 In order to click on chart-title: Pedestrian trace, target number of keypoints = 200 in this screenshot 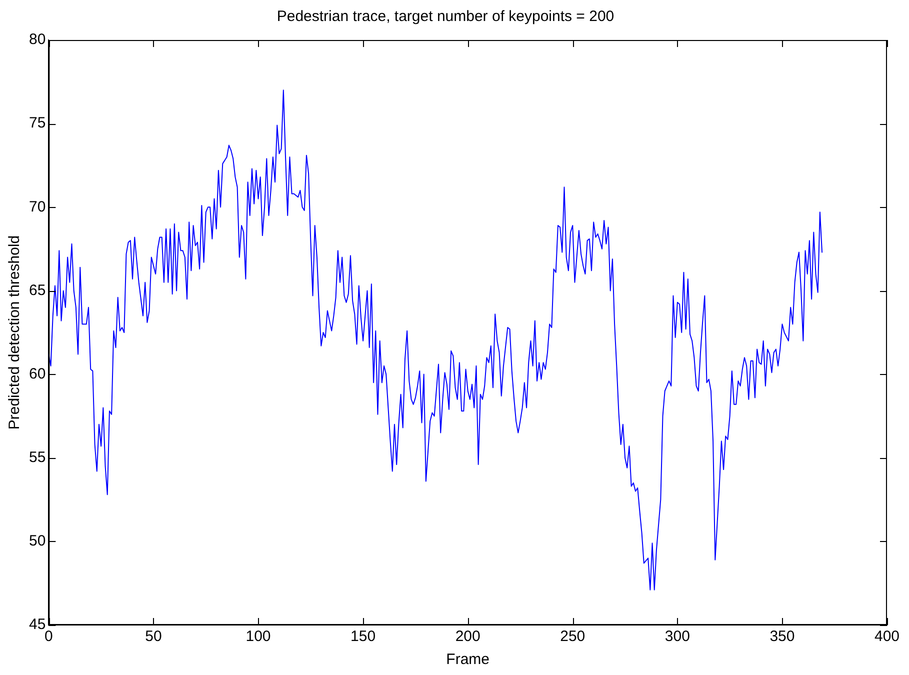, I will do `click(445, 17)`.